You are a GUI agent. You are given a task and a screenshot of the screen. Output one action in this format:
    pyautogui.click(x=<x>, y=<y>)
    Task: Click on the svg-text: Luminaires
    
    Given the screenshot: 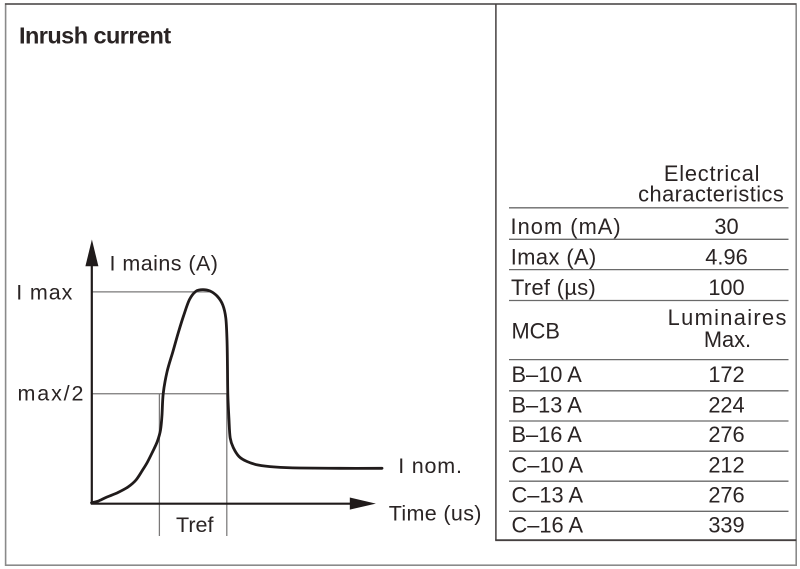 What is the action you would take?
    pyautogui.click(x=728, y=317)
    